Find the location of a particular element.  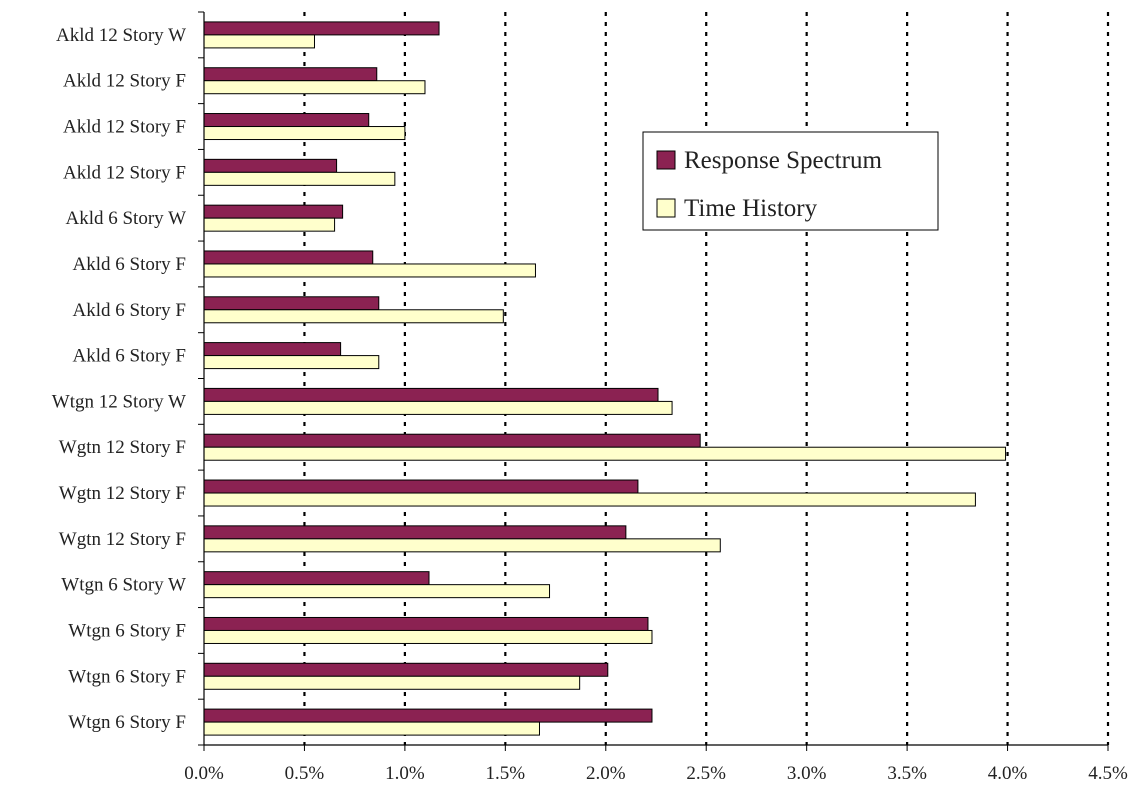

category-label: Akld 12 Story W is located at coordinates (121, 35).